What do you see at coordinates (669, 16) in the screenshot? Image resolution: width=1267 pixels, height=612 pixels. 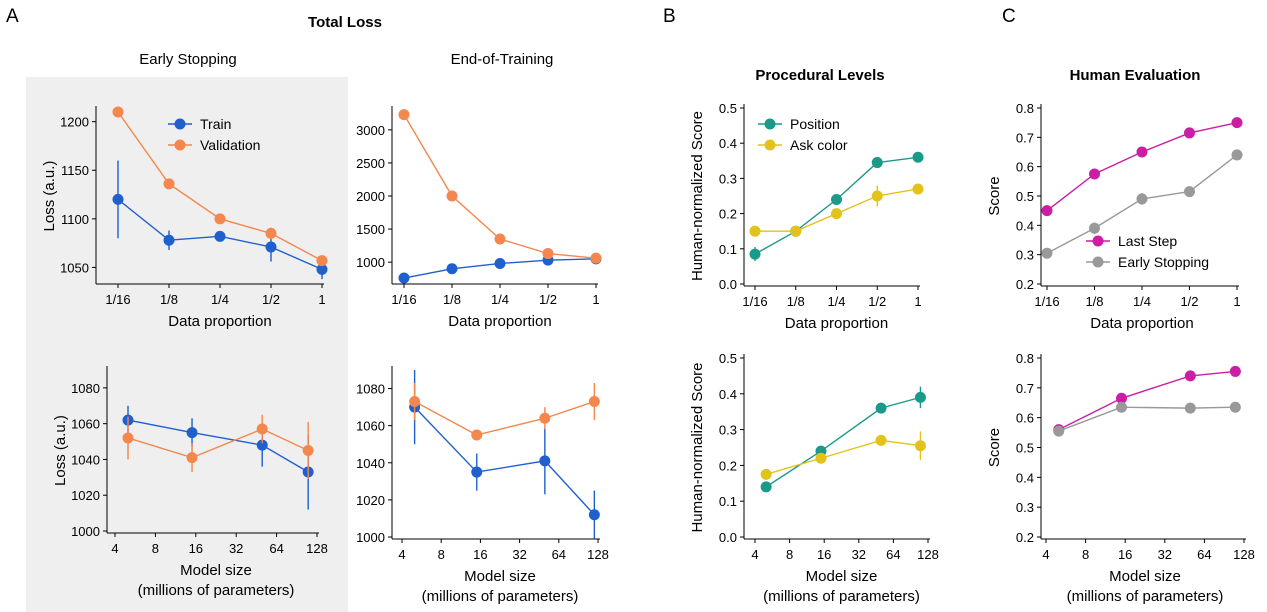 I see `panel-label-b: B` at bounding box center [669, 16].